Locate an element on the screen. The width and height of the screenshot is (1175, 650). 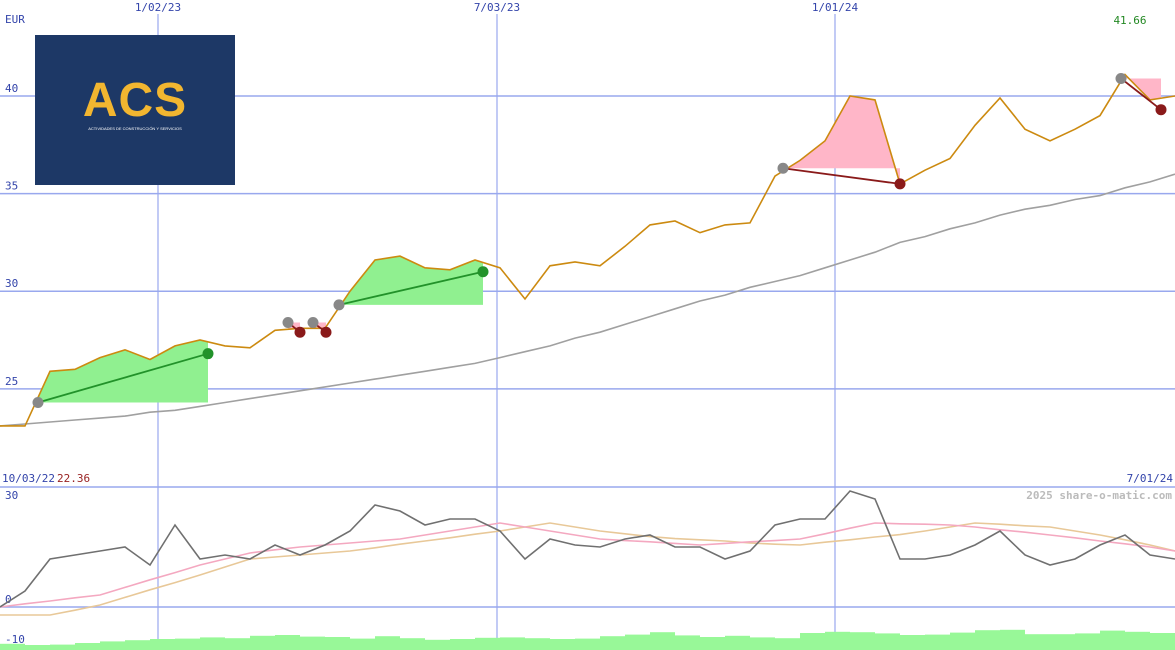
y-tick-label: 0 is located at coordinates (8, 599).